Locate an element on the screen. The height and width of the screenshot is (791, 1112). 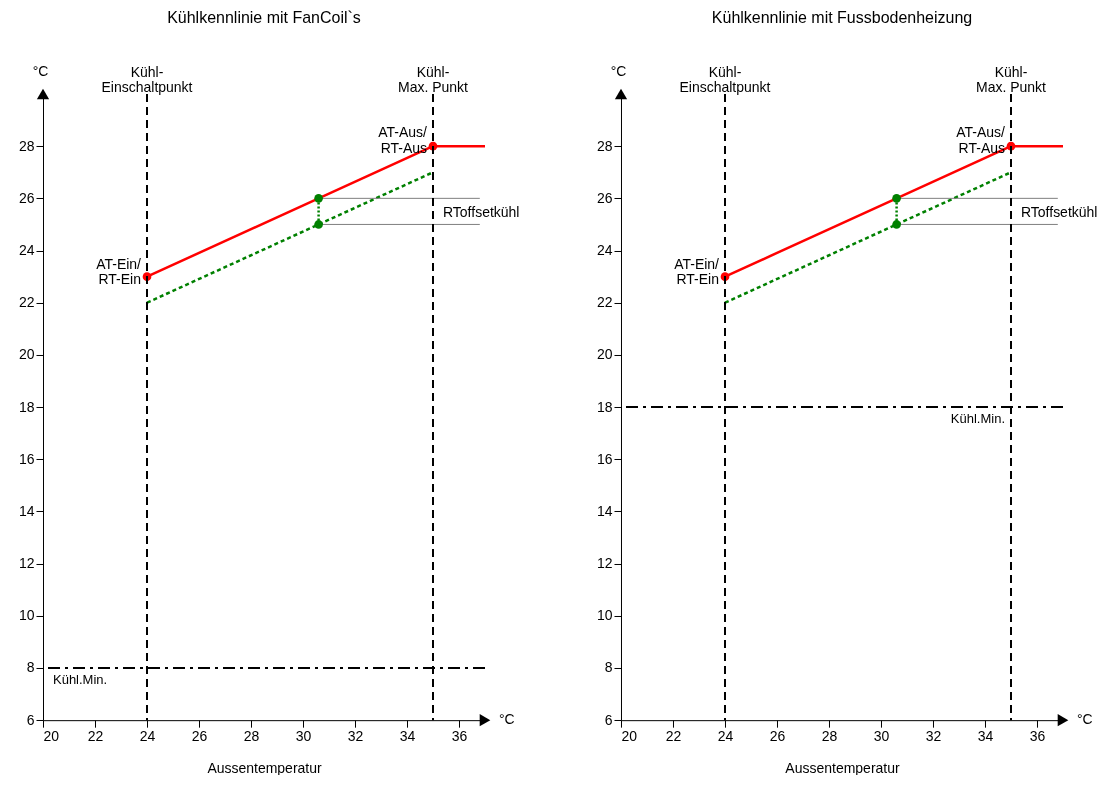
chart-title: Kühlkennlinie mit FanCoil`s is located at coordinates (264, 17).